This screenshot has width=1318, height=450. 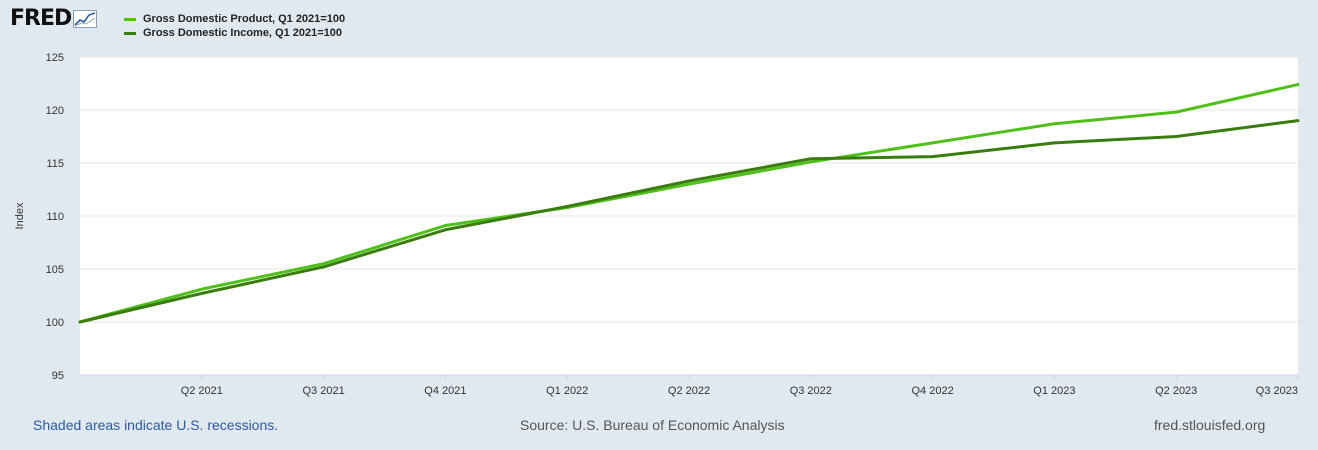 What do you see at coordinates (1176, 391) in the screenshot?
I see `x-tick-label: Q2 2023` at bounding box center [1176, 391].